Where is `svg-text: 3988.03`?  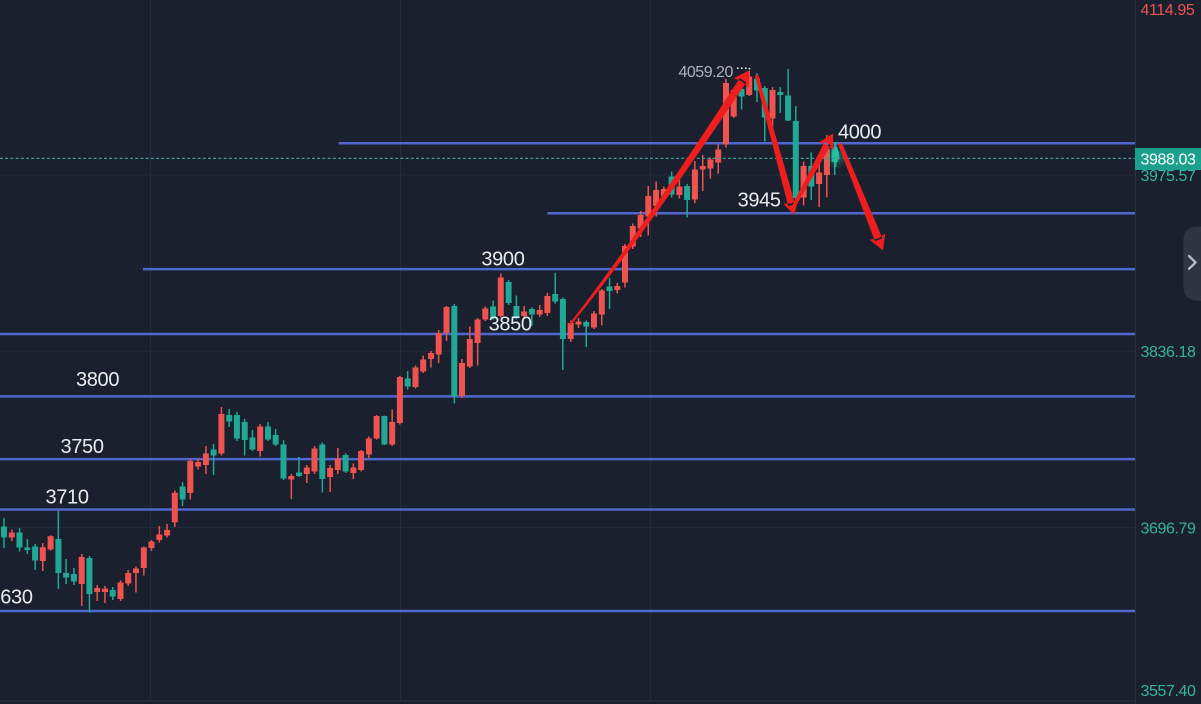 svg-text: 3988.03 is located at coordinates (1169, 159).